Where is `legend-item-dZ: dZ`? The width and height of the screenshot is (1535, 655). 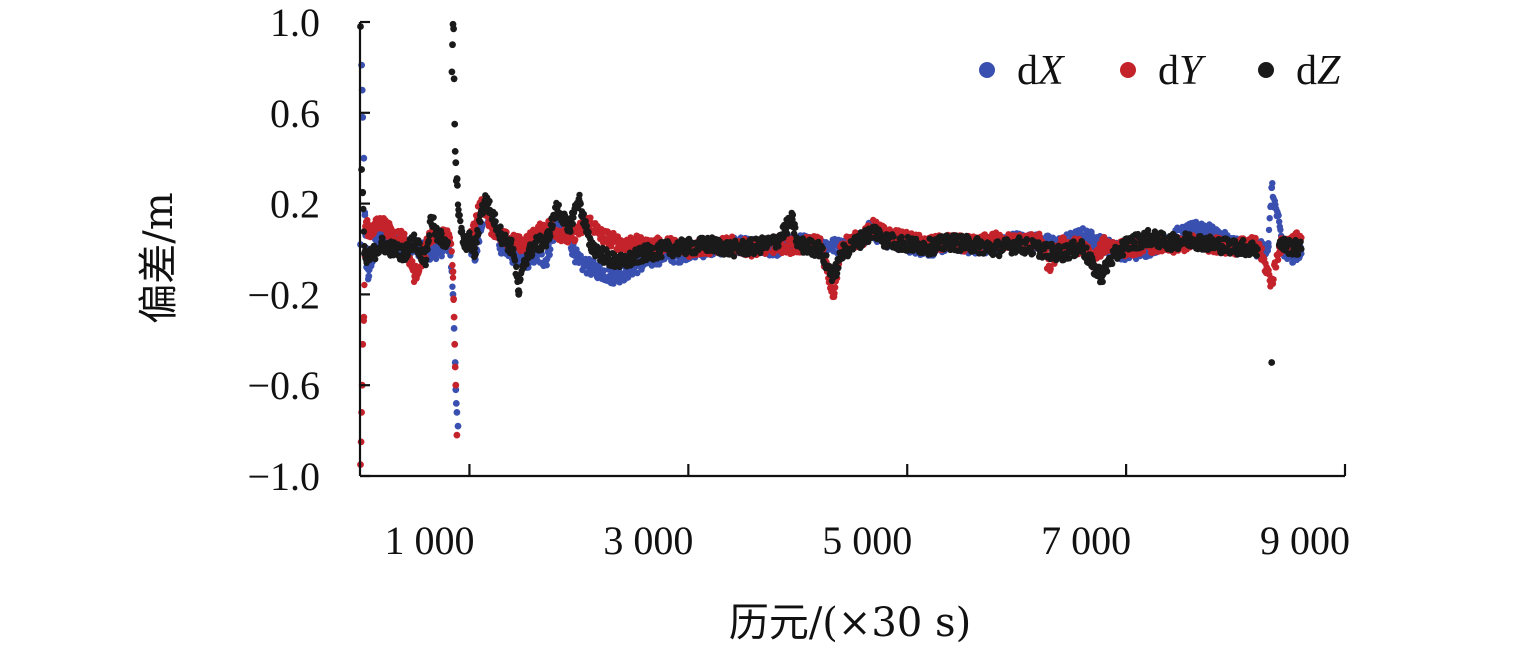 legend-item-dZ: dZ is located at coordinates (1299, 71).